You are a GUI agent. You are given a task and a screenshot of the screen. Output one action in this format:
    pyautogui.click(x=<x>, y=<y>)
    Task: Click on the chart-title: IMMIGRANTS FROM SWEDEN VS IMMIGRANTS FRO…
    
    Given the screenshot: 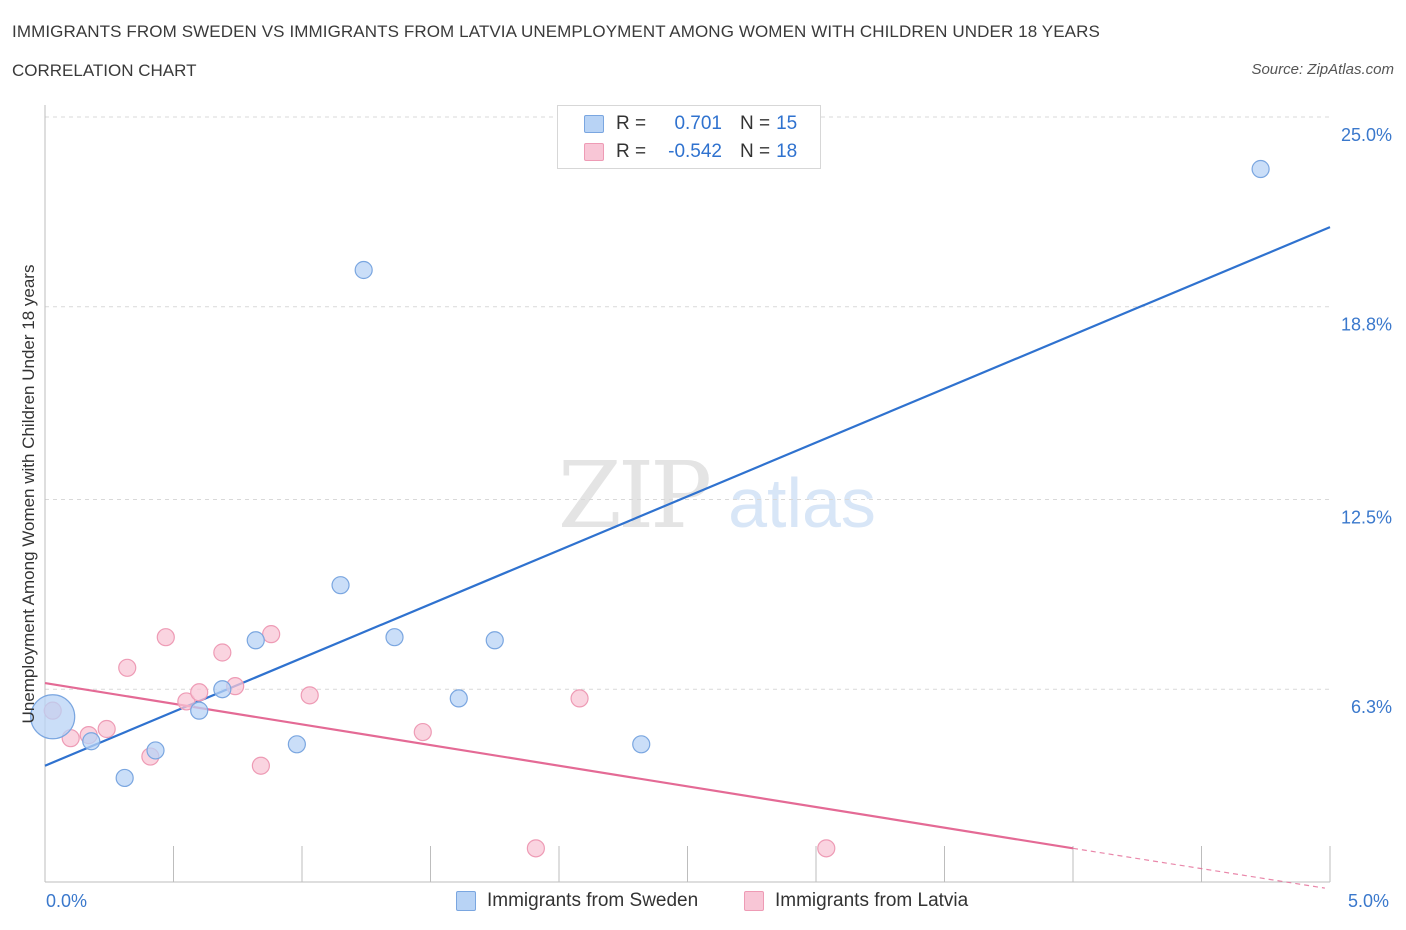 What is the action you would take?
    pyautogui.click(x=556, y=31)
    